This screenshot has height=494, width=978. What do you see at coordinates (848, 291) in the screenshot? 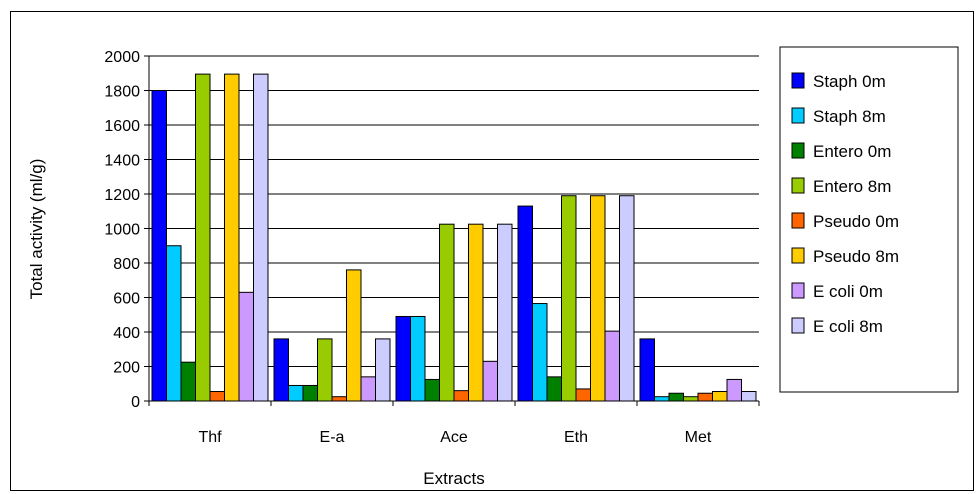
I see `legend-label: E coli 0m` at bounding box center [848, 291].